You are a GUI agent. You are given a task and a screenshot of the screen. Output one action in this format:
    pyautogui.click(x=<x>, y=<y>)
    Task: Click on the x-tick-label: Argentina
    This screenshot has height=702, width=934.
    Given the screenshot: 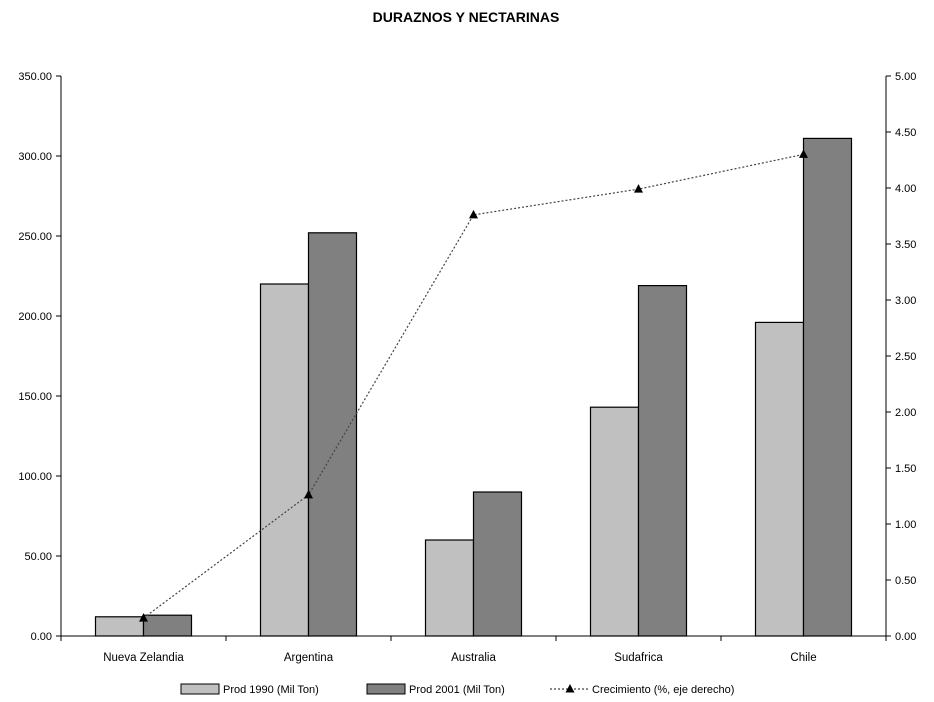 What is the action you would take?
    pyautogui.click(x=309, y=658)
    